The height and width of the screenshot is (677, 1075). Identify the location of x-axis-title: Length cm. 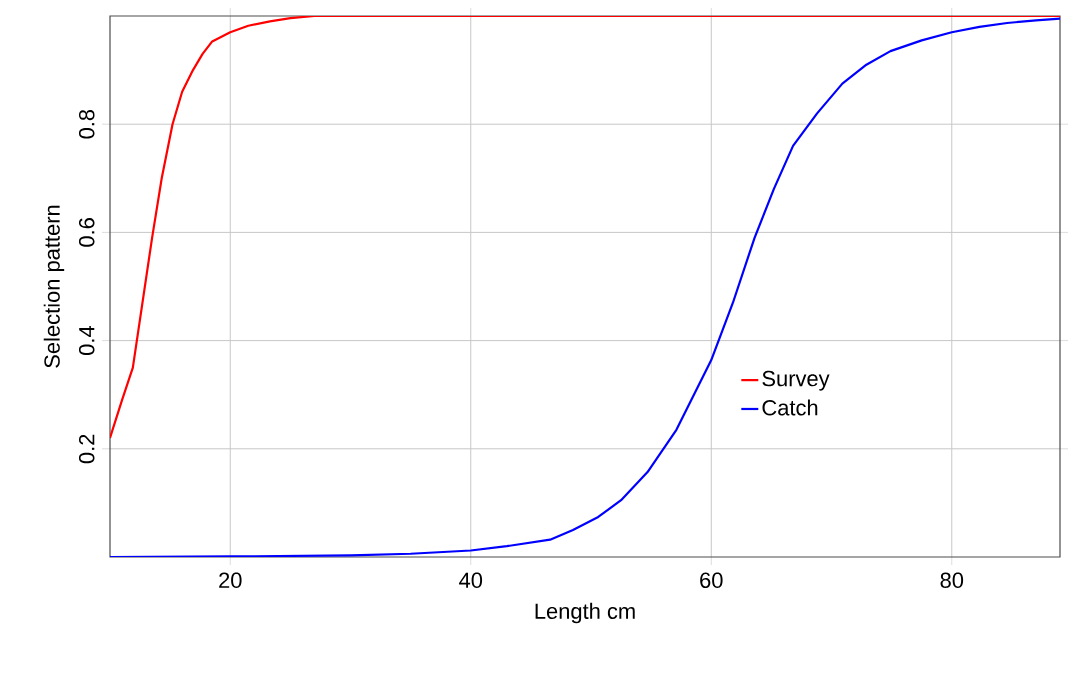
(585, 613).